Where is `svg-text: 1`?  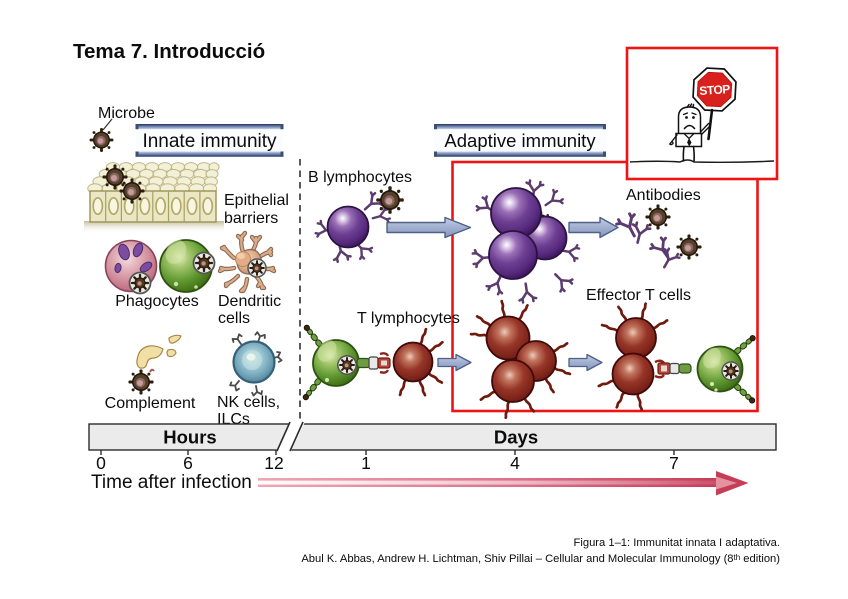
svg-text: 1 is located at coordinates (366, 463).